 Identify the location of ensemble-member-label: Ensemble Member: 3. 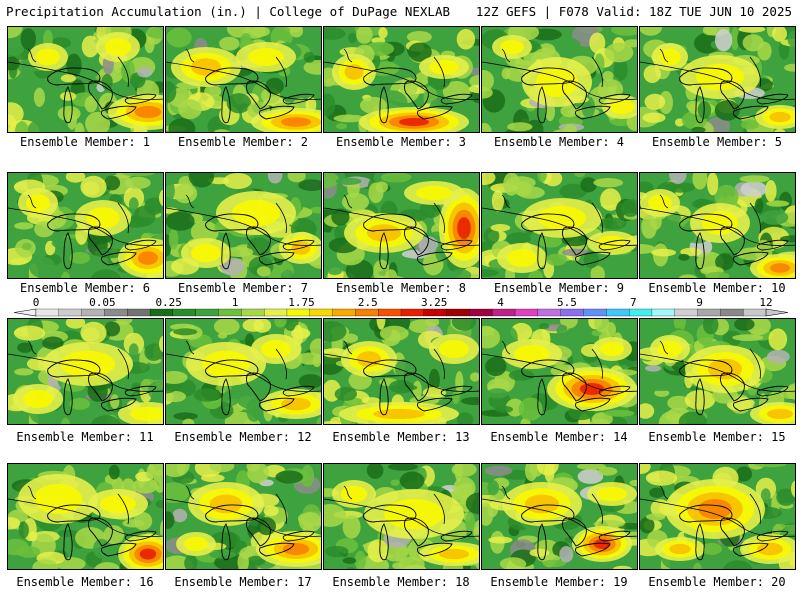
(401, 142).